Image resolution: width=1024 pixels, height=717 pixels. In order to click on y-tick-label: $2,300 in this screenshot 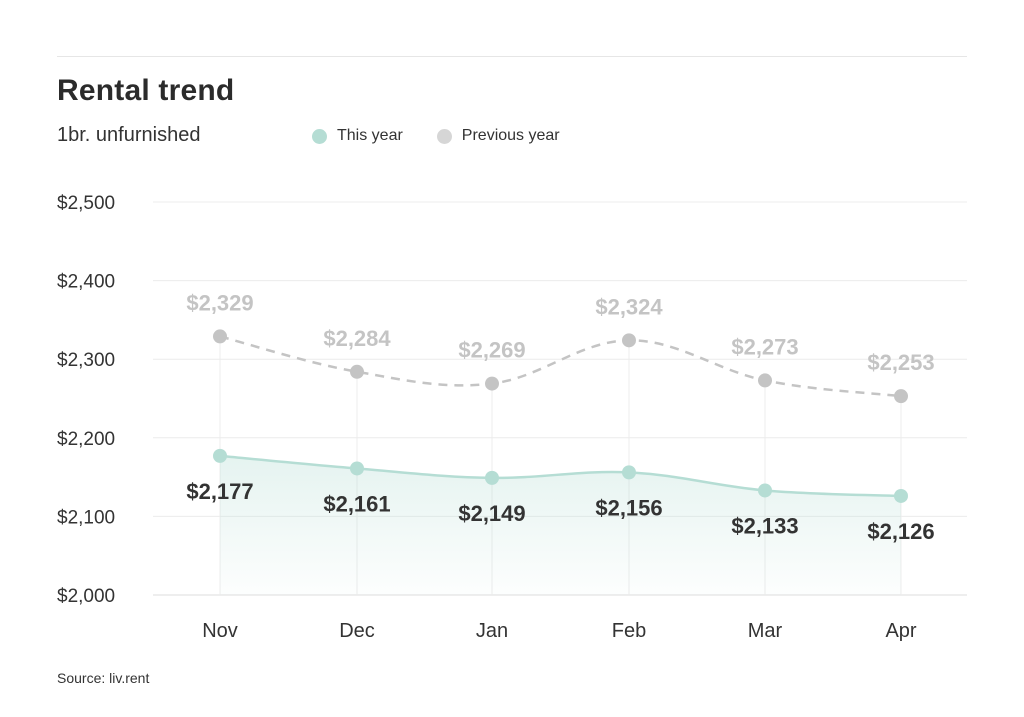, I will do `click(86, 360)`.